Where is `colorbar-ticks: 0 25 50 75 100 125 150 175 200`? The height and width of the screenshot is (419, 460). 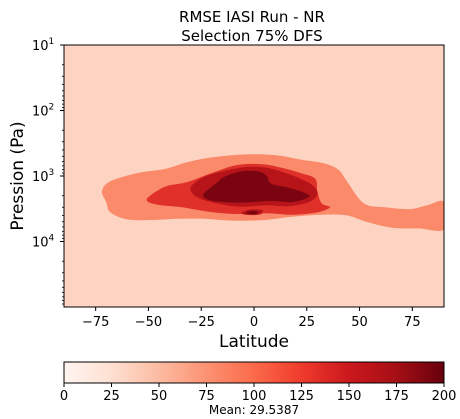
colorbar-ticks: 0 25 50 75 100 125 150 175 200 is located at coordinates (258, 393).